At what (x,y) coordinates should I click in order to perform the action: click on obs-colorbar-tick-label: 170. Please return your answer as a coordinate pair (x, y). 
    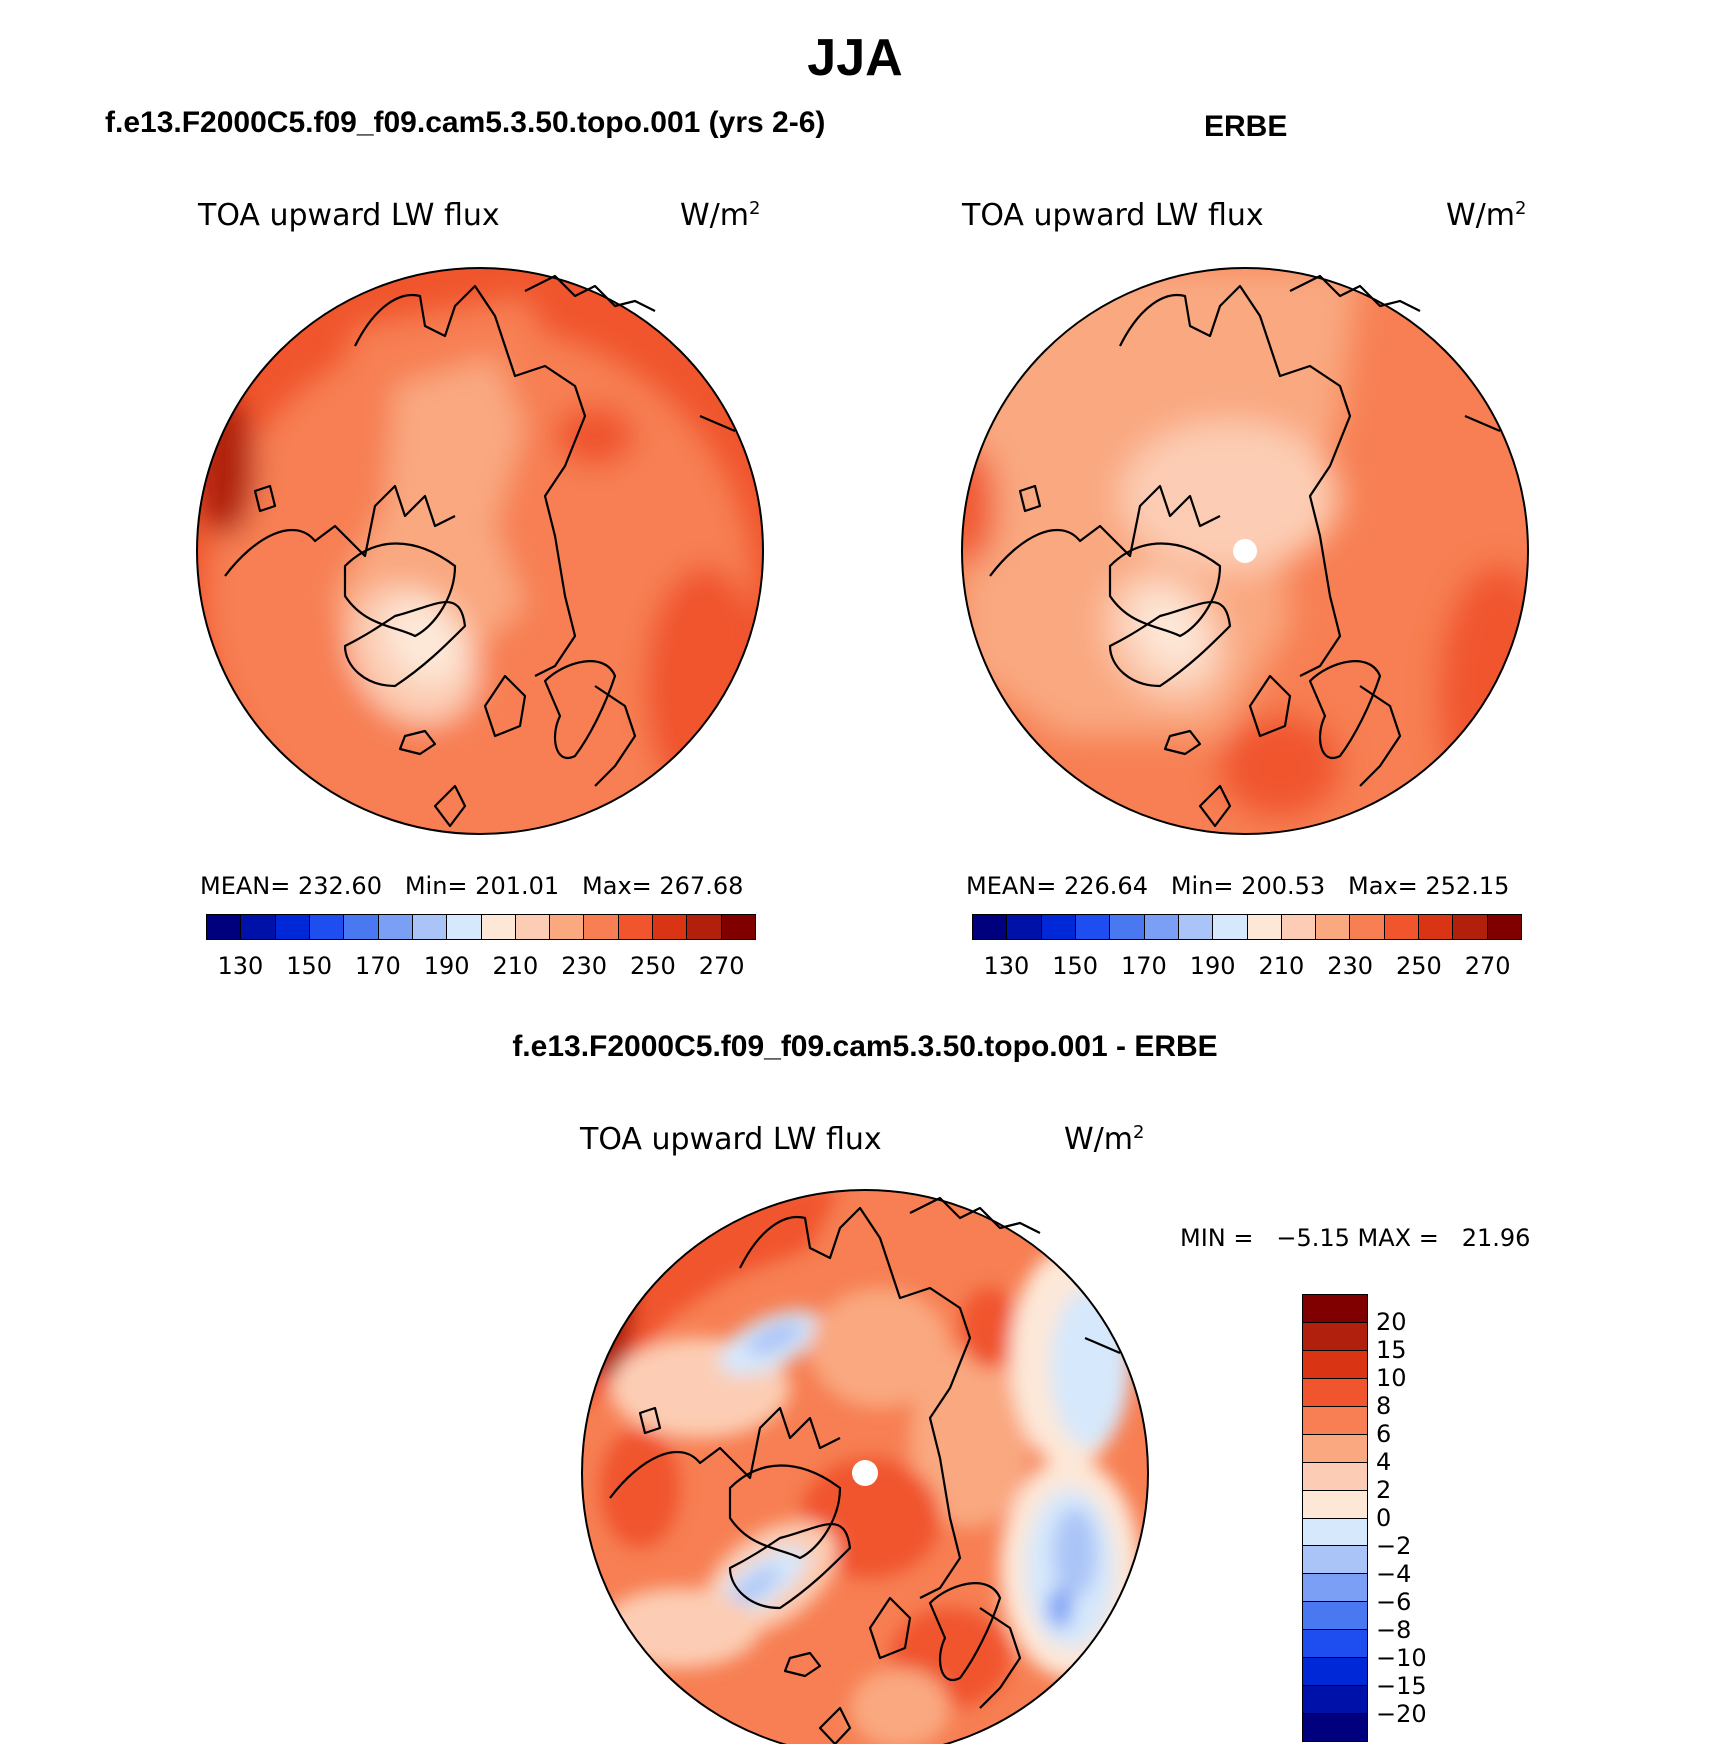
    Looking at the image, I should click on (1143, 966).